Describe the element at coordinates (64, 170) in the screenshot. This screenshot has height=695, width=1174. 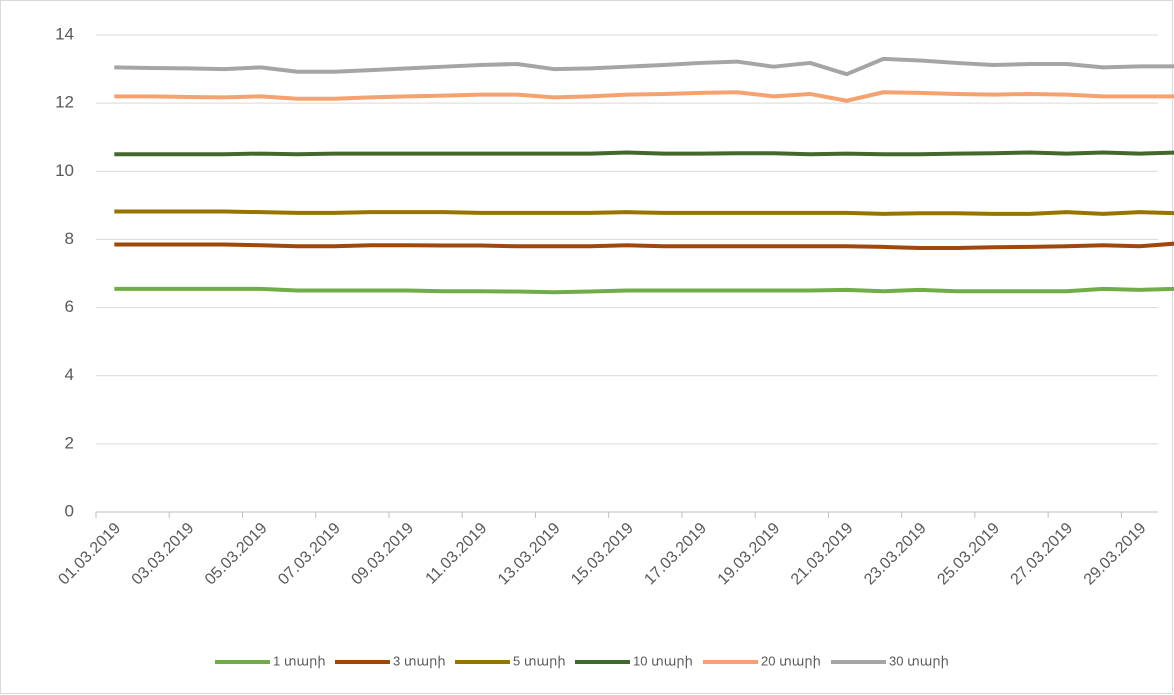
I see `y-tick-label: 10` at that location.